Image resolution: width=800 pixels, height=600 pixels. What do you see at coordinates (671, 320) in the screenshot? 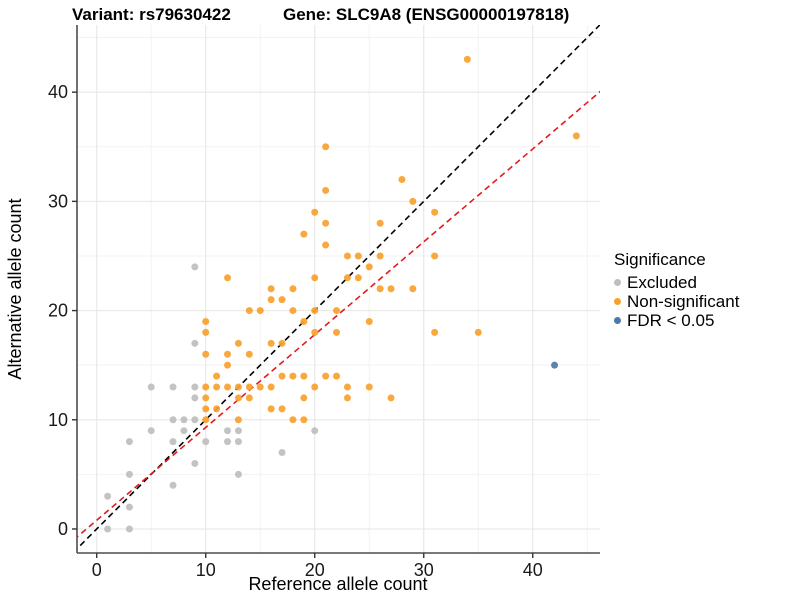
I see `legend-label-fdr: FDR < 0.05` at bounding box center [671, 320].